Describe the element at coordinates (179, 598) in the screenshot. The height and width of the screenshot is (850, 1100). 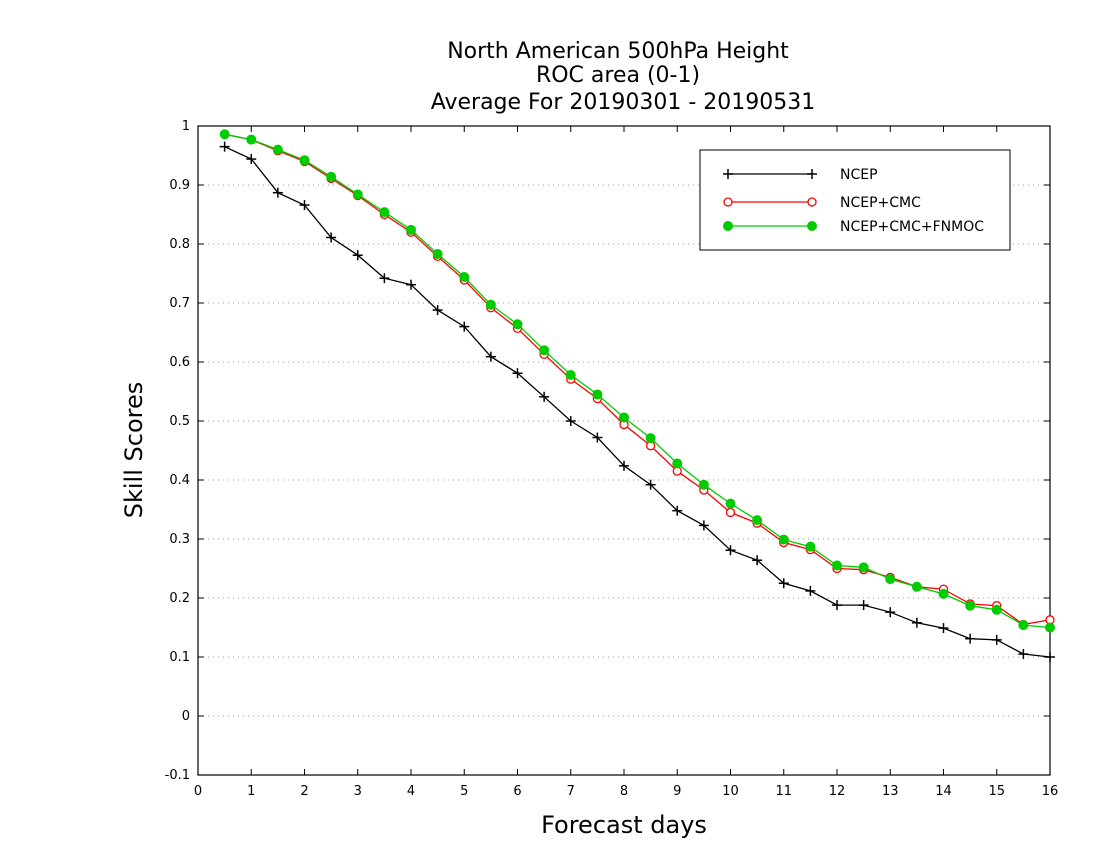
I see `y-tick-label: 0.2` at that location.